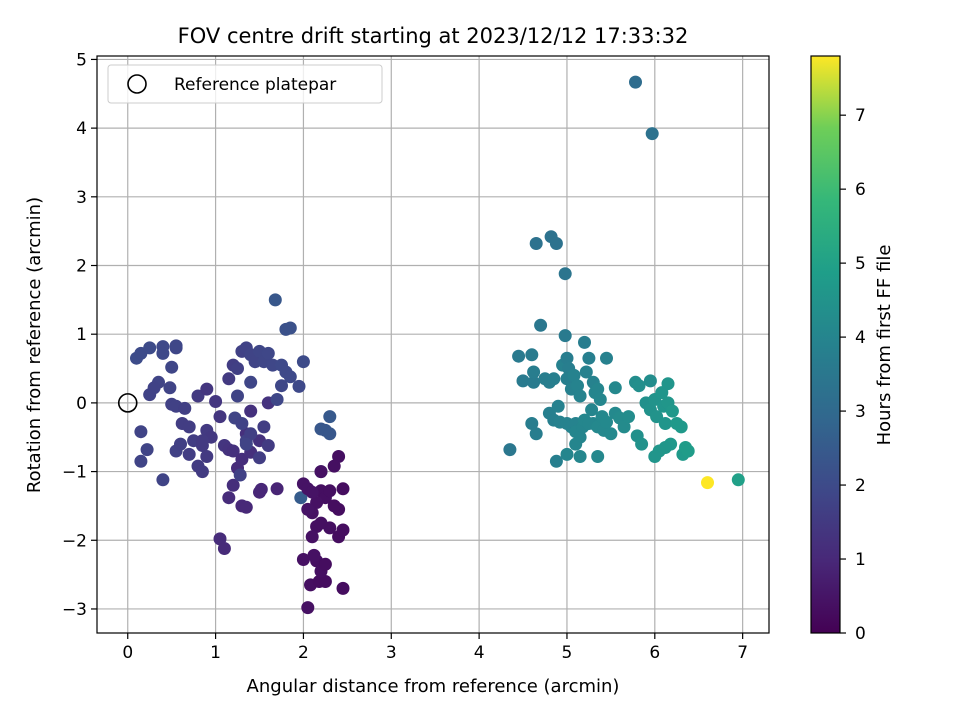 The image size is (960, 720). What do you see at coordinates (567, 653) in the screenshot?
I see `x-tick-label: 5` at bounding box center [567, 653].